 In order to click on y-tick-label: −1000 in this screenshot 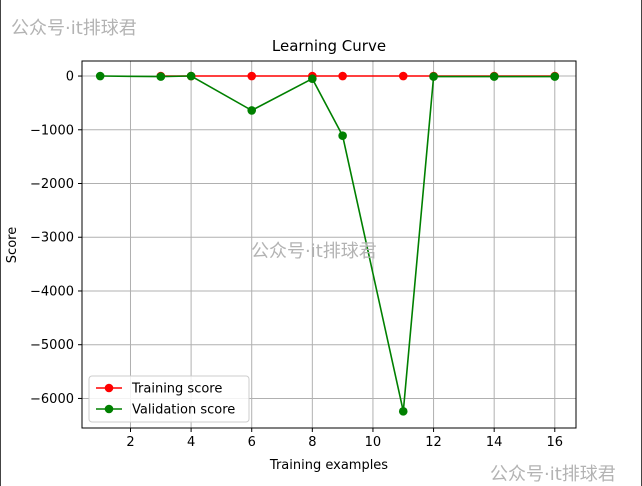, I will do `click(52, 130)`.